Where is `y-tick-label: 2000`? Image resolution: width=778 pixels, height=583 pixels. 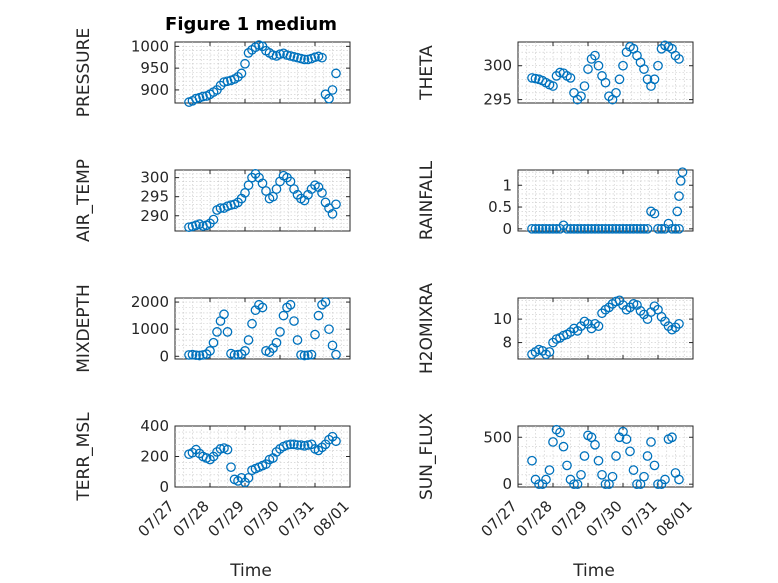
y-tick-label: 2000 is located at coordinates (150, 302).